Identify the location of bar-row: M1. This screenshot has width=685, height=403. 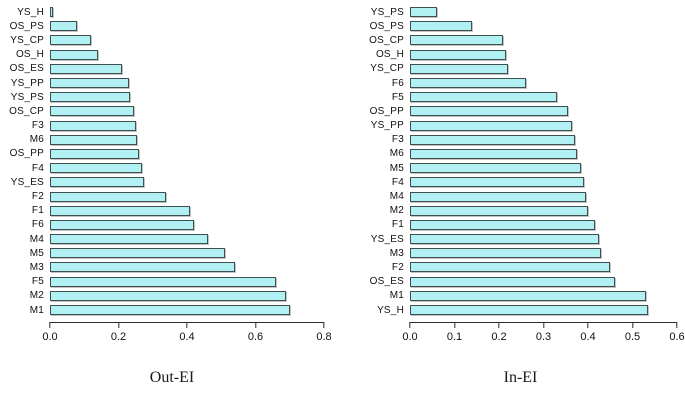
(520, 296).